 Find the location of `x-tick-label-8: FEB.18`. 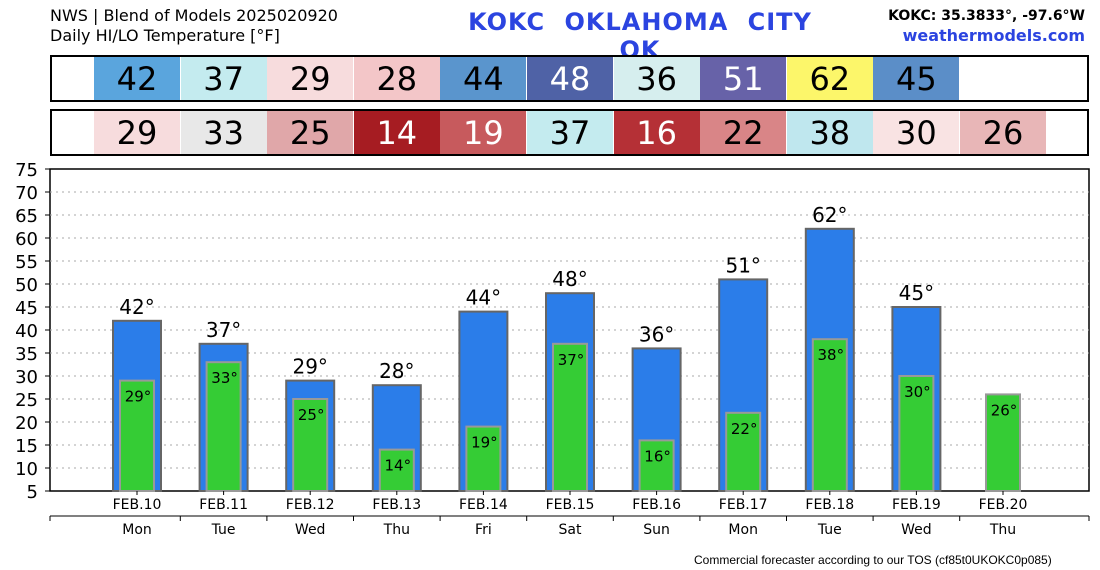

x-tick-label-8: FEB.18 is located at coordinates (829, 505).